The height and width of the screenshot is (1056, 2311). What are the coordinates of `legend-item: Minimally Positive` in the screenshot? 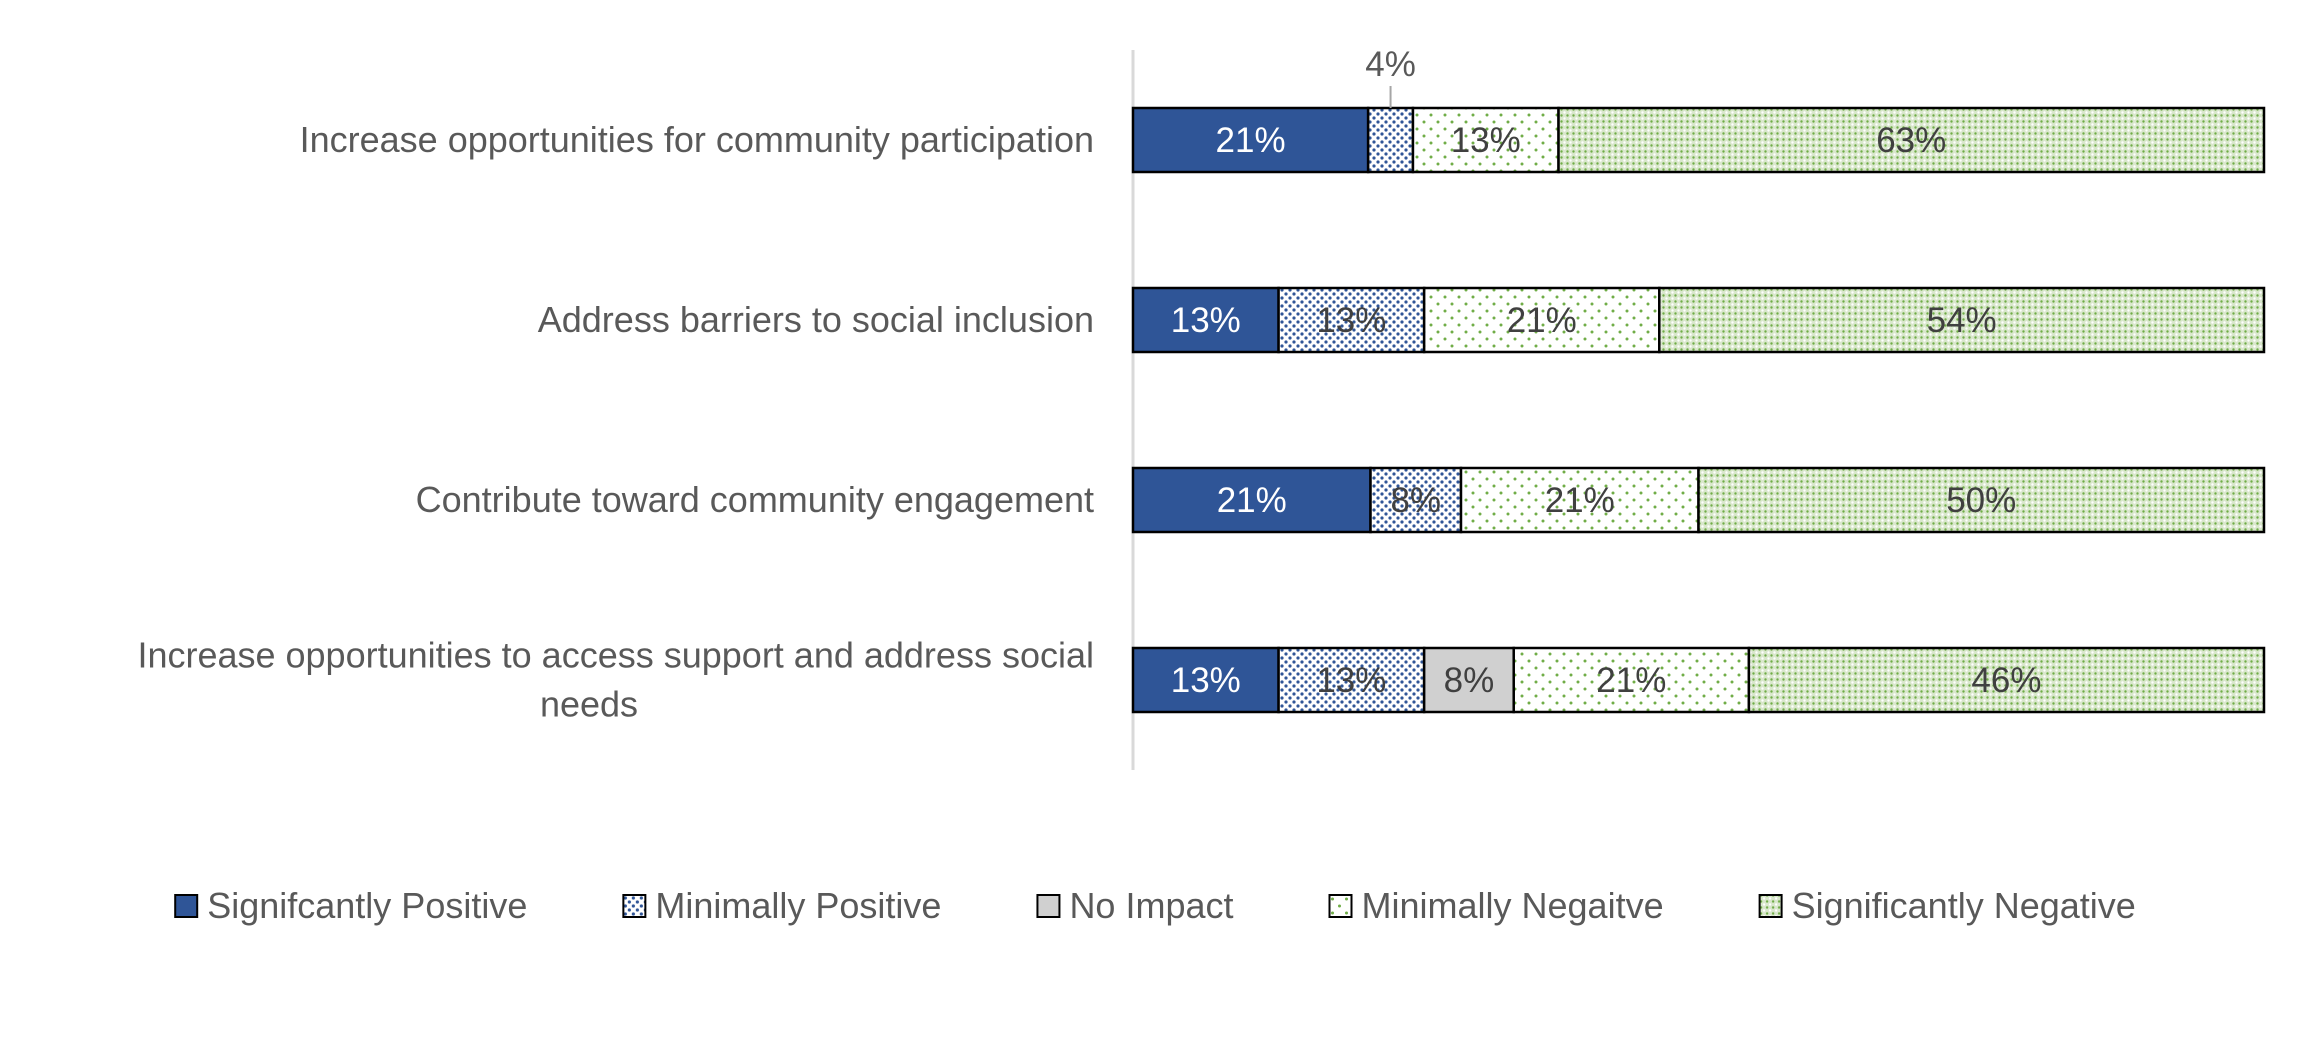 It's located at (781, 905).